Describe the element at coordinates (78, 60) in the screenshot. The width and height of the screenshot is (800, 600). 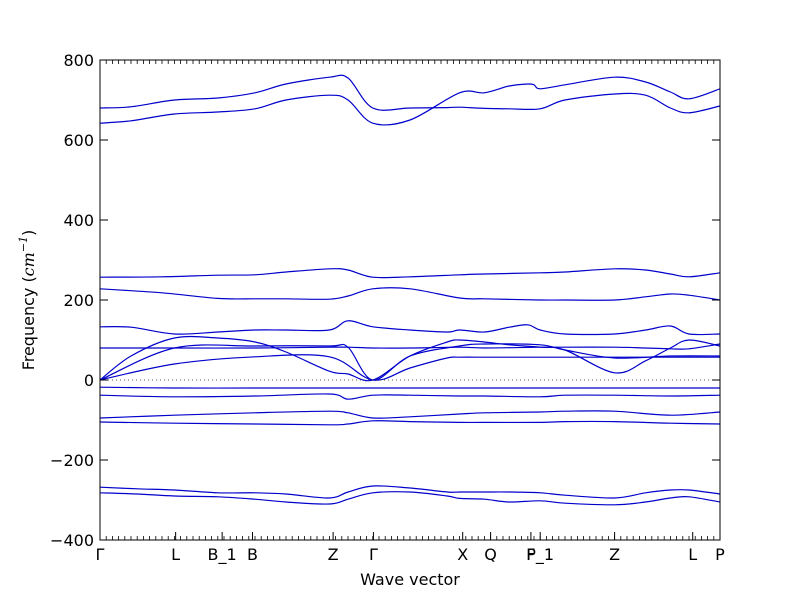
I see `y-tick-label: 800` at that location.